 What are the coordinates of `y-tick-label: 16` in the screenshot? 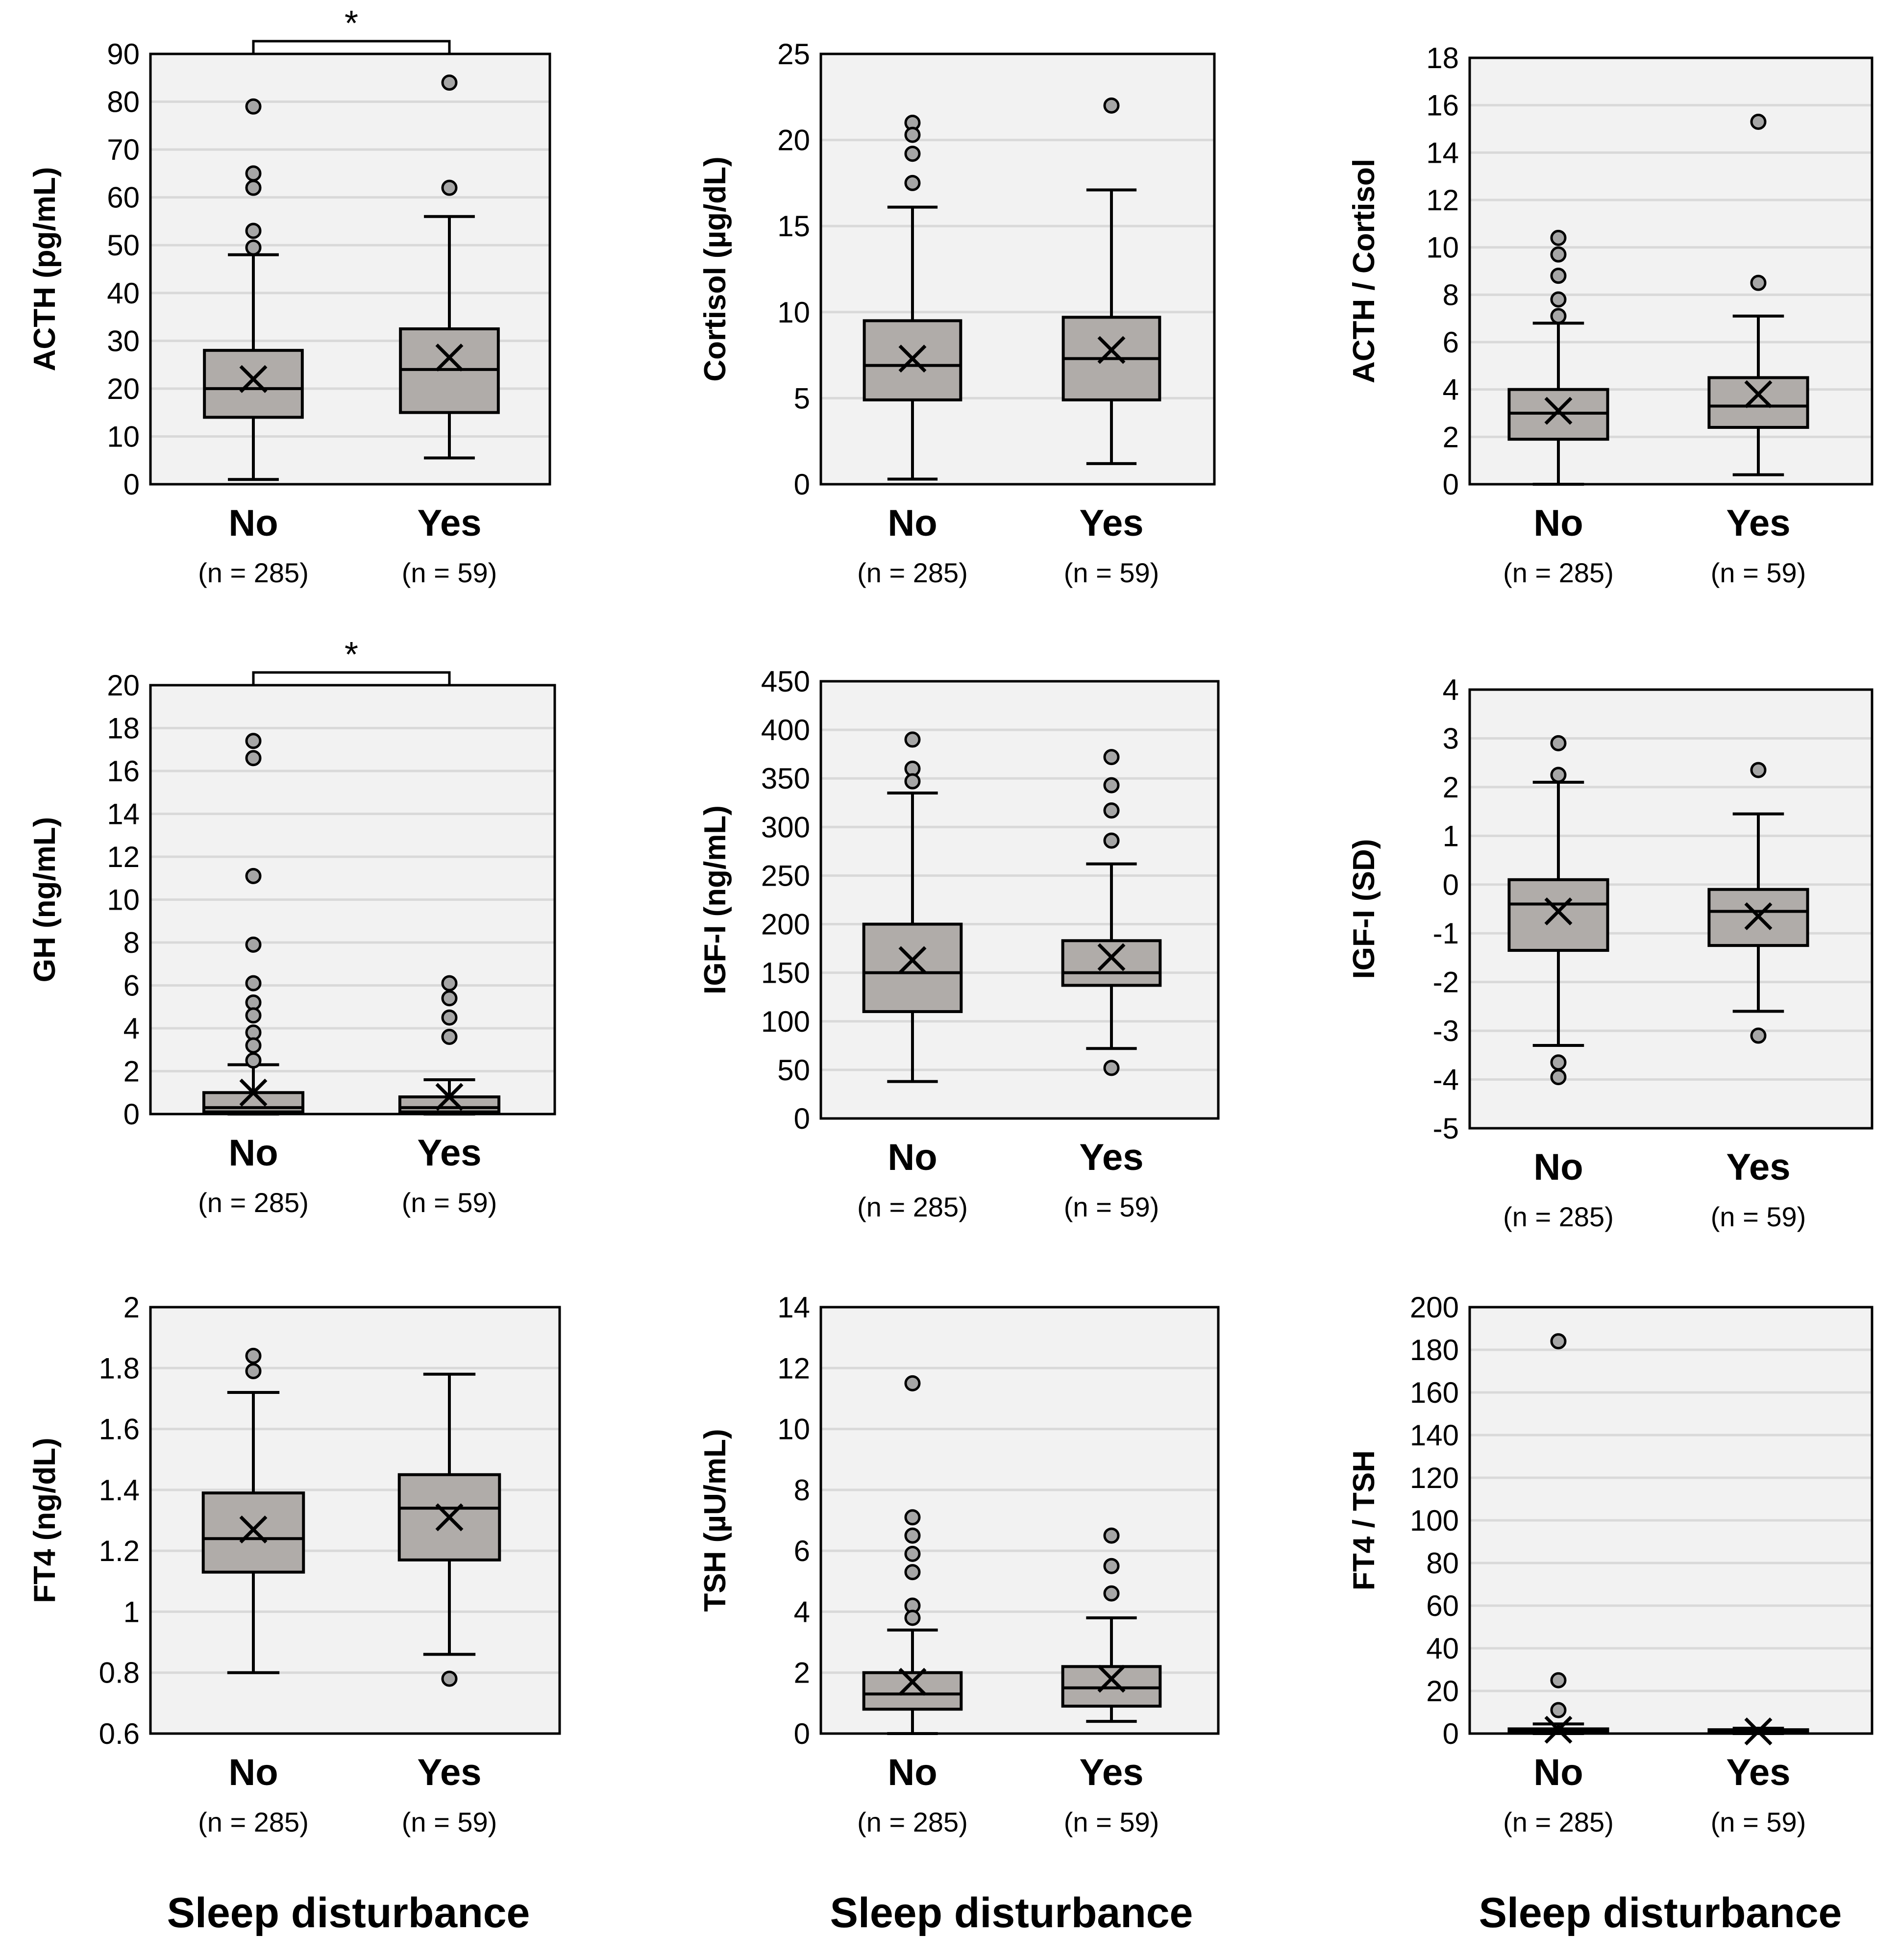 It's located at (1442, 105).